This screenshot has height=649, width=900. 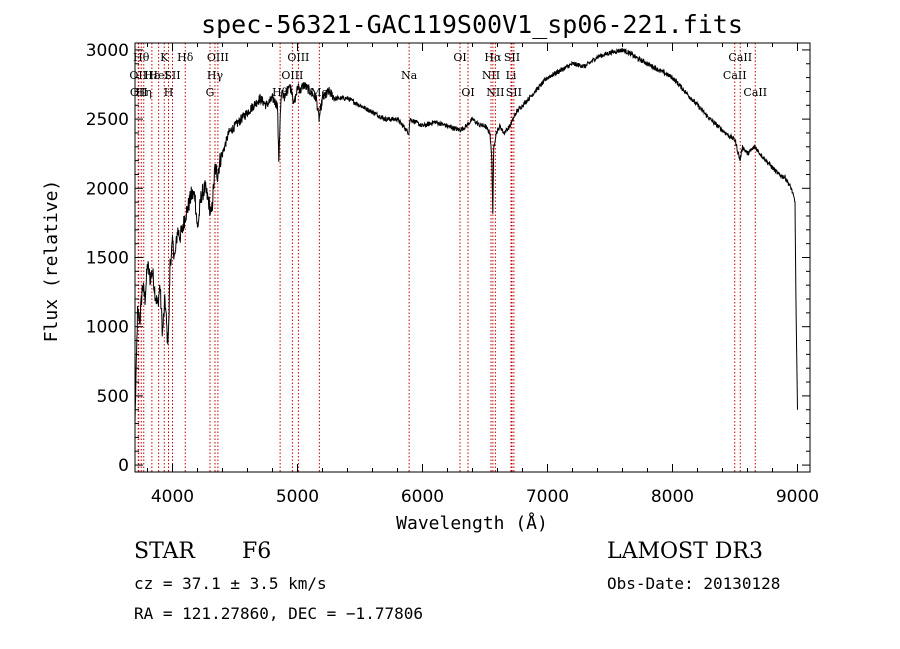 I want to click on y-tick-label: 1000, so click(x=107, y=328).